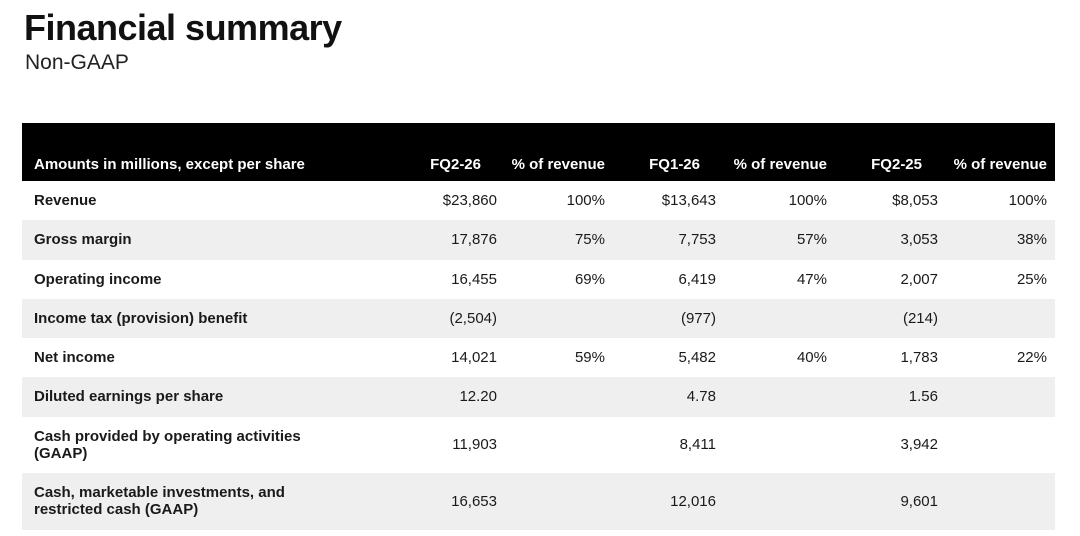  Describe the element at coordinates (478, 397) in the screenshot. I see `cell-value: 12.20` at that location.